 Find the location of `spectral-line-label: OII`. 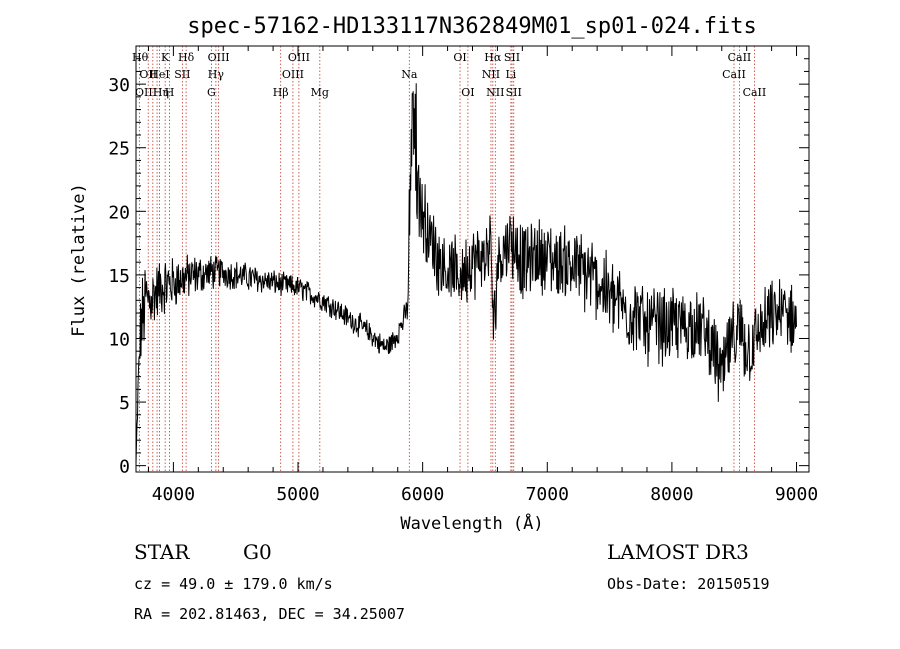

spectral-line-label: OII is located at coordinates (148, 74).